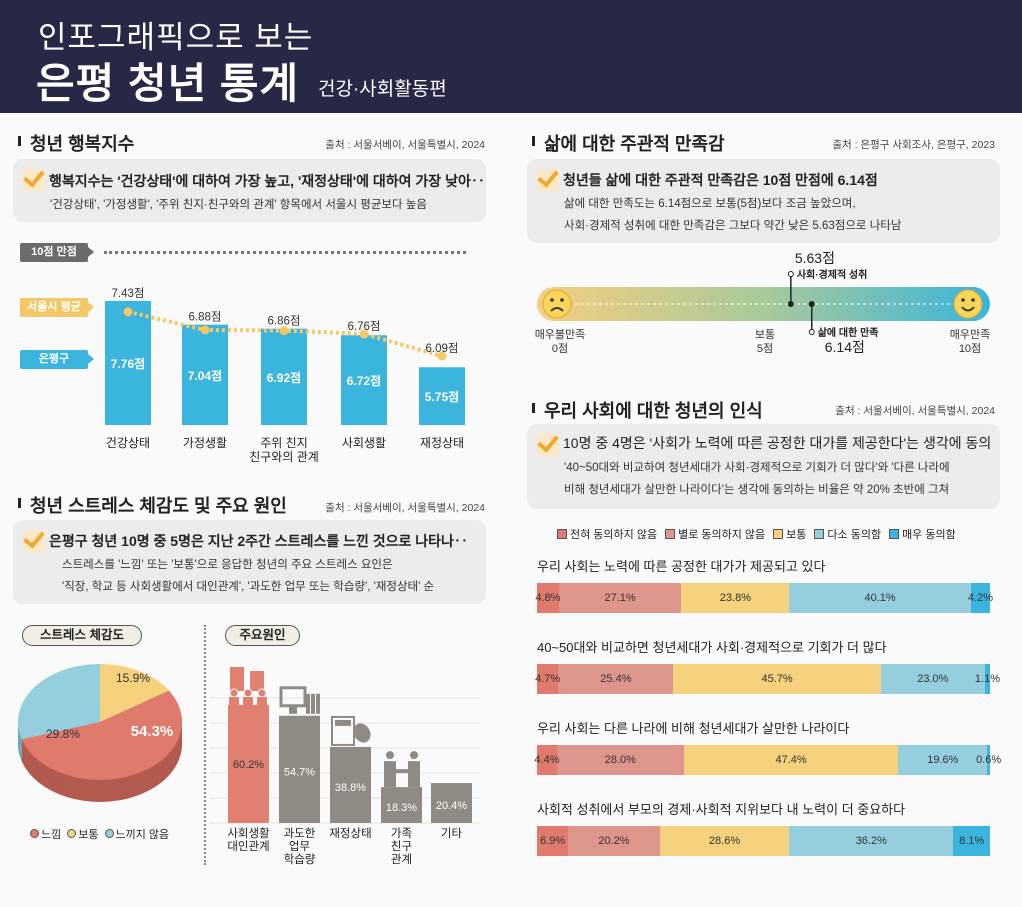 The width and height of the screenshot is (1022, 907). Describe the element at coordinates (848, 332) in the screenshot. I see `marker-label: 삶에 대한 만족` at that location.